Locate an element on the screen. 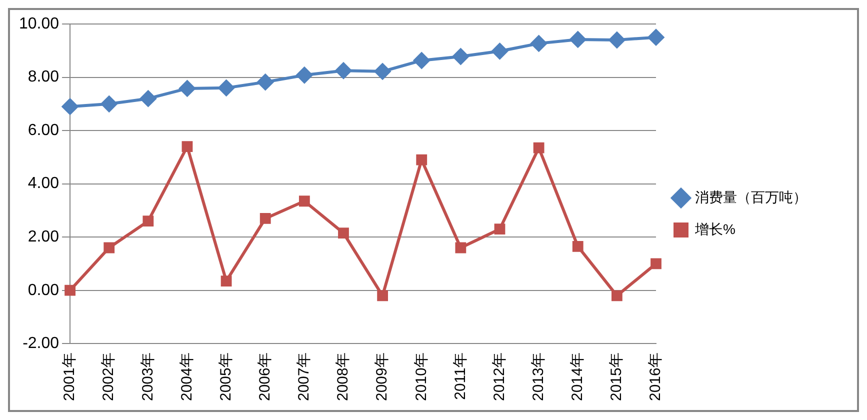 This screenshot has height=420, width=867. x-tick-label: 2010年 is located at coordinates (421, 377).